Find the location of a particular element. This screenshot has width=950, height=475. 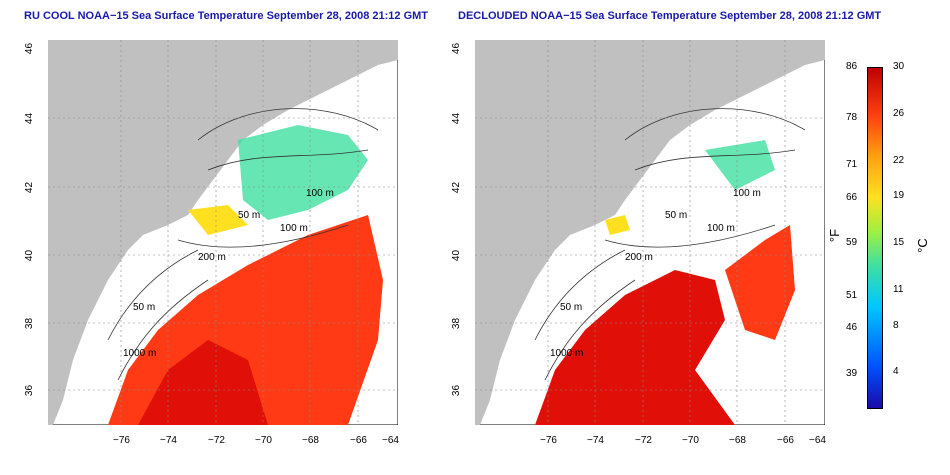

cb-c-label: 4 is located at coordinates (896, 371).